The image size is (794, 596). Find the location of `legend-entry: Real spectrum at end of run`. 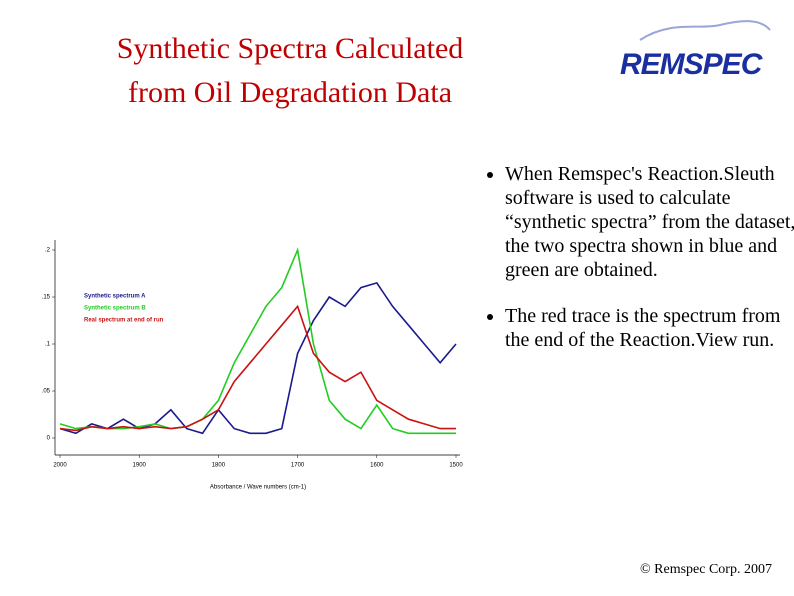

legend-entry: Real spectrum at end of run is located at coordinates (124, 321).